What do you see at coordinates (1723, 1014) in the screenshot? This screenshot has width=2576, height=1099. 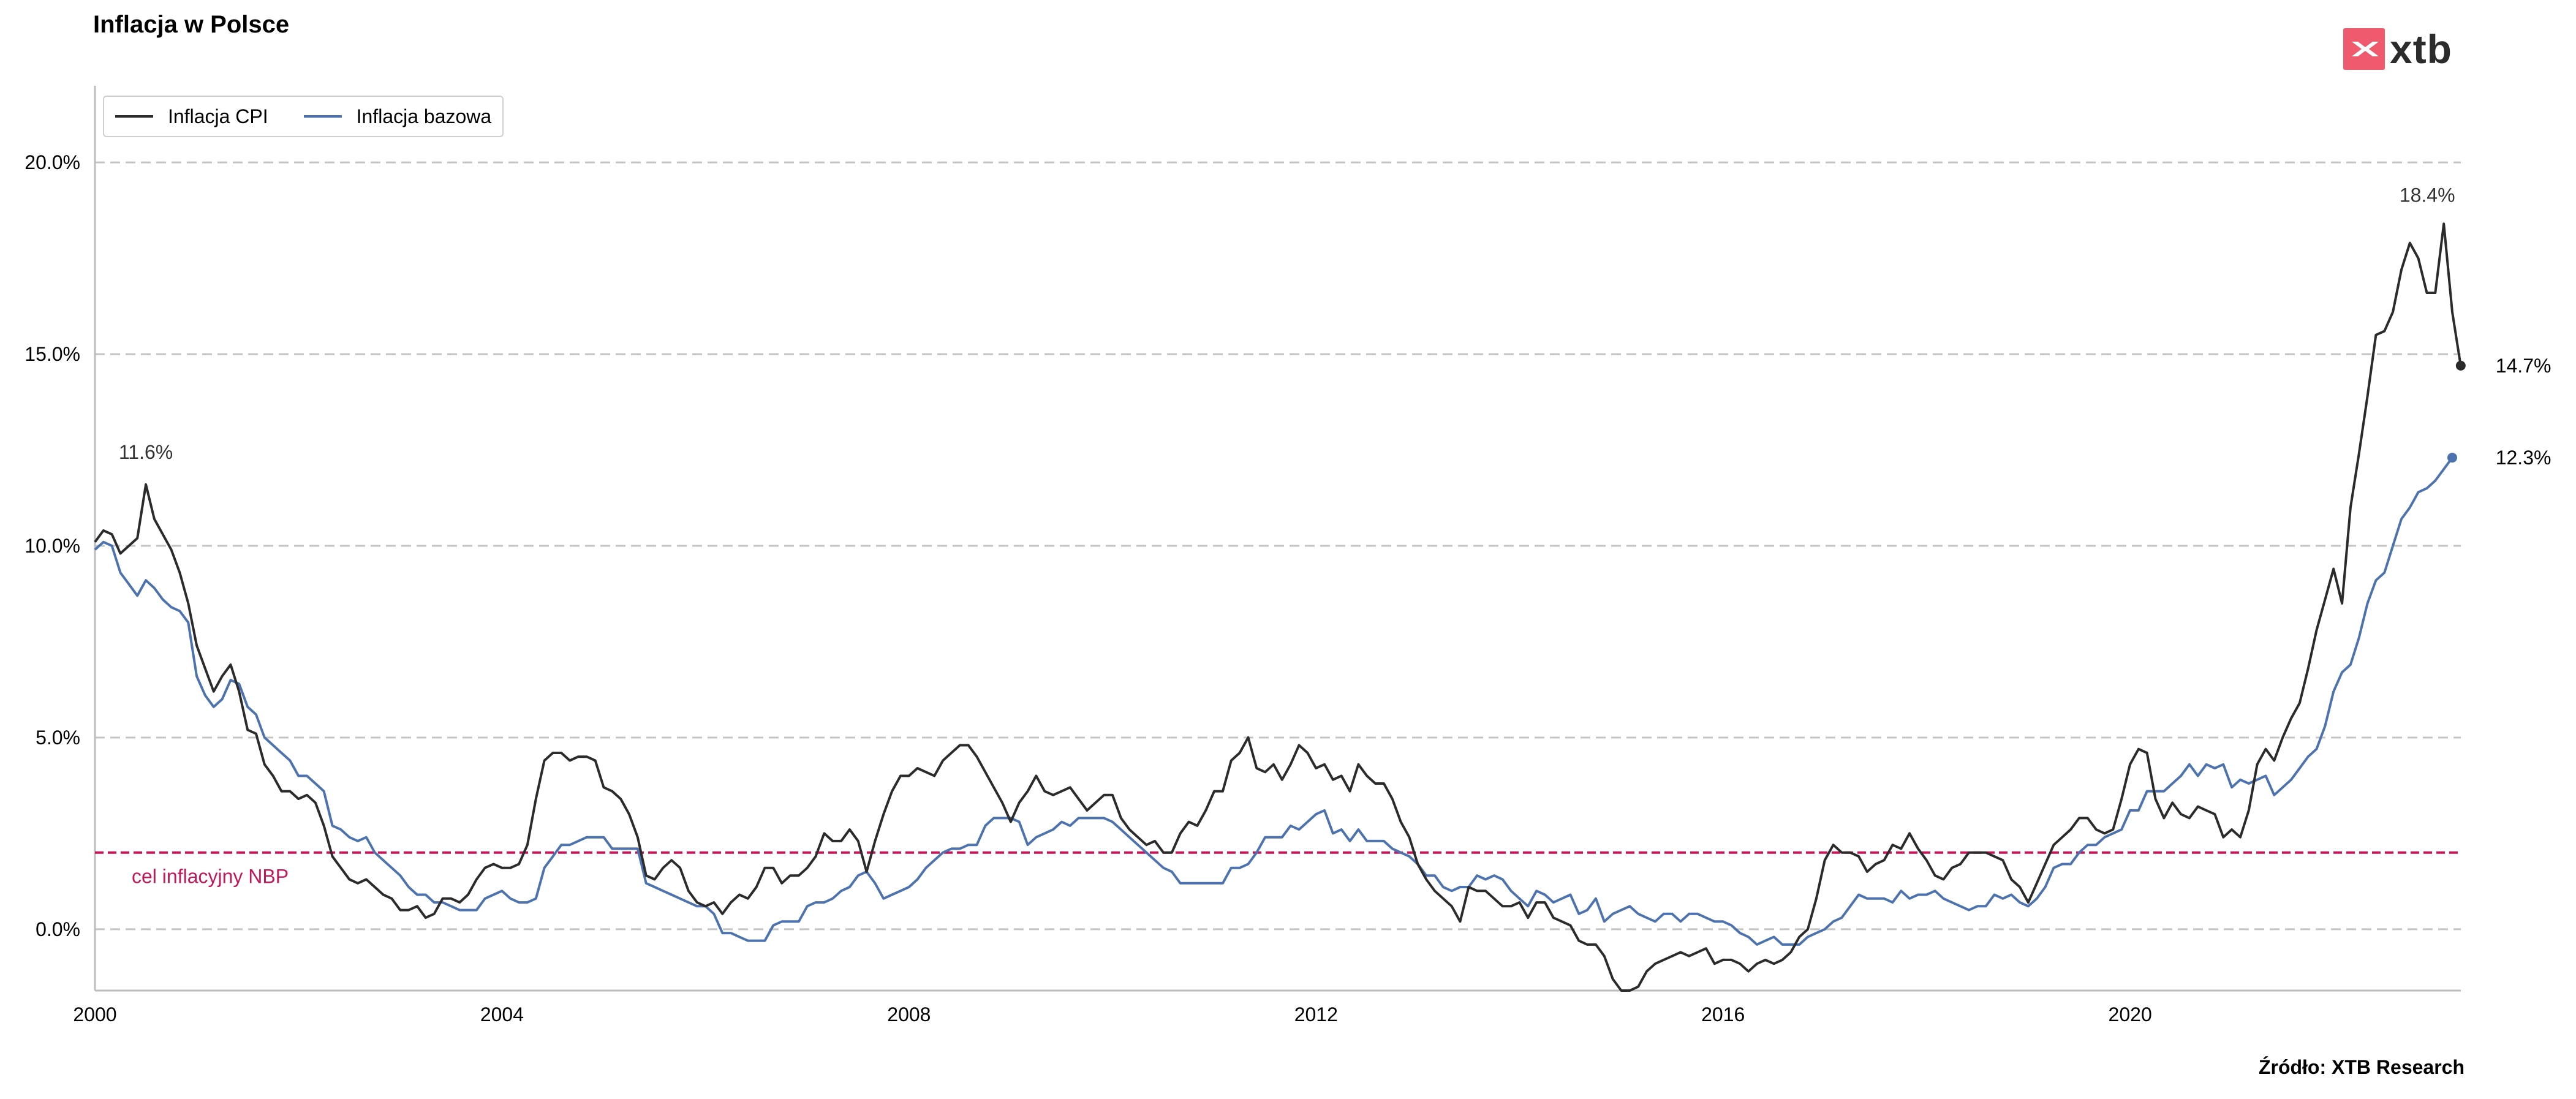 I see `x-tick-label: 2016` at bounding box center [1723, 1014].